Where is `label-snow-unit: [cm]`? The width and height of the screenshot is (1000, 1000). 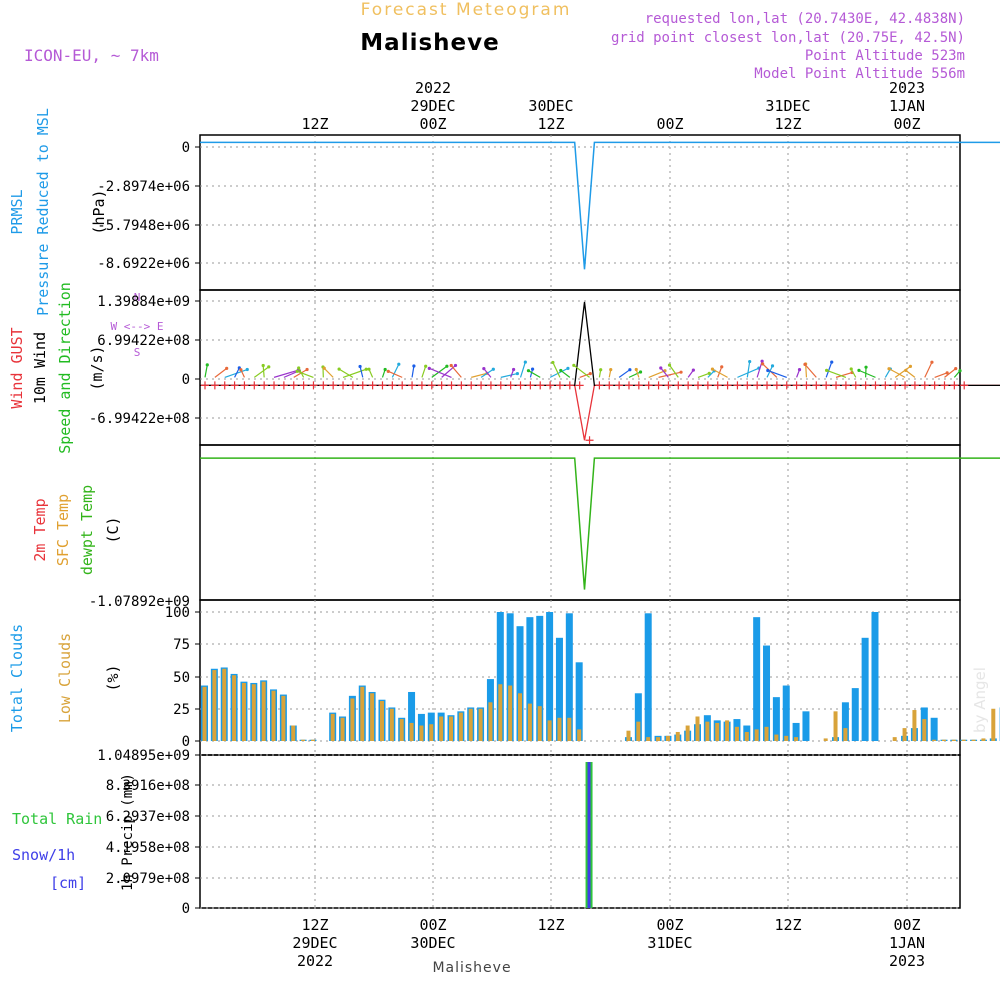
label-snow-unit: [cm] is located at coordinates (68, 883).